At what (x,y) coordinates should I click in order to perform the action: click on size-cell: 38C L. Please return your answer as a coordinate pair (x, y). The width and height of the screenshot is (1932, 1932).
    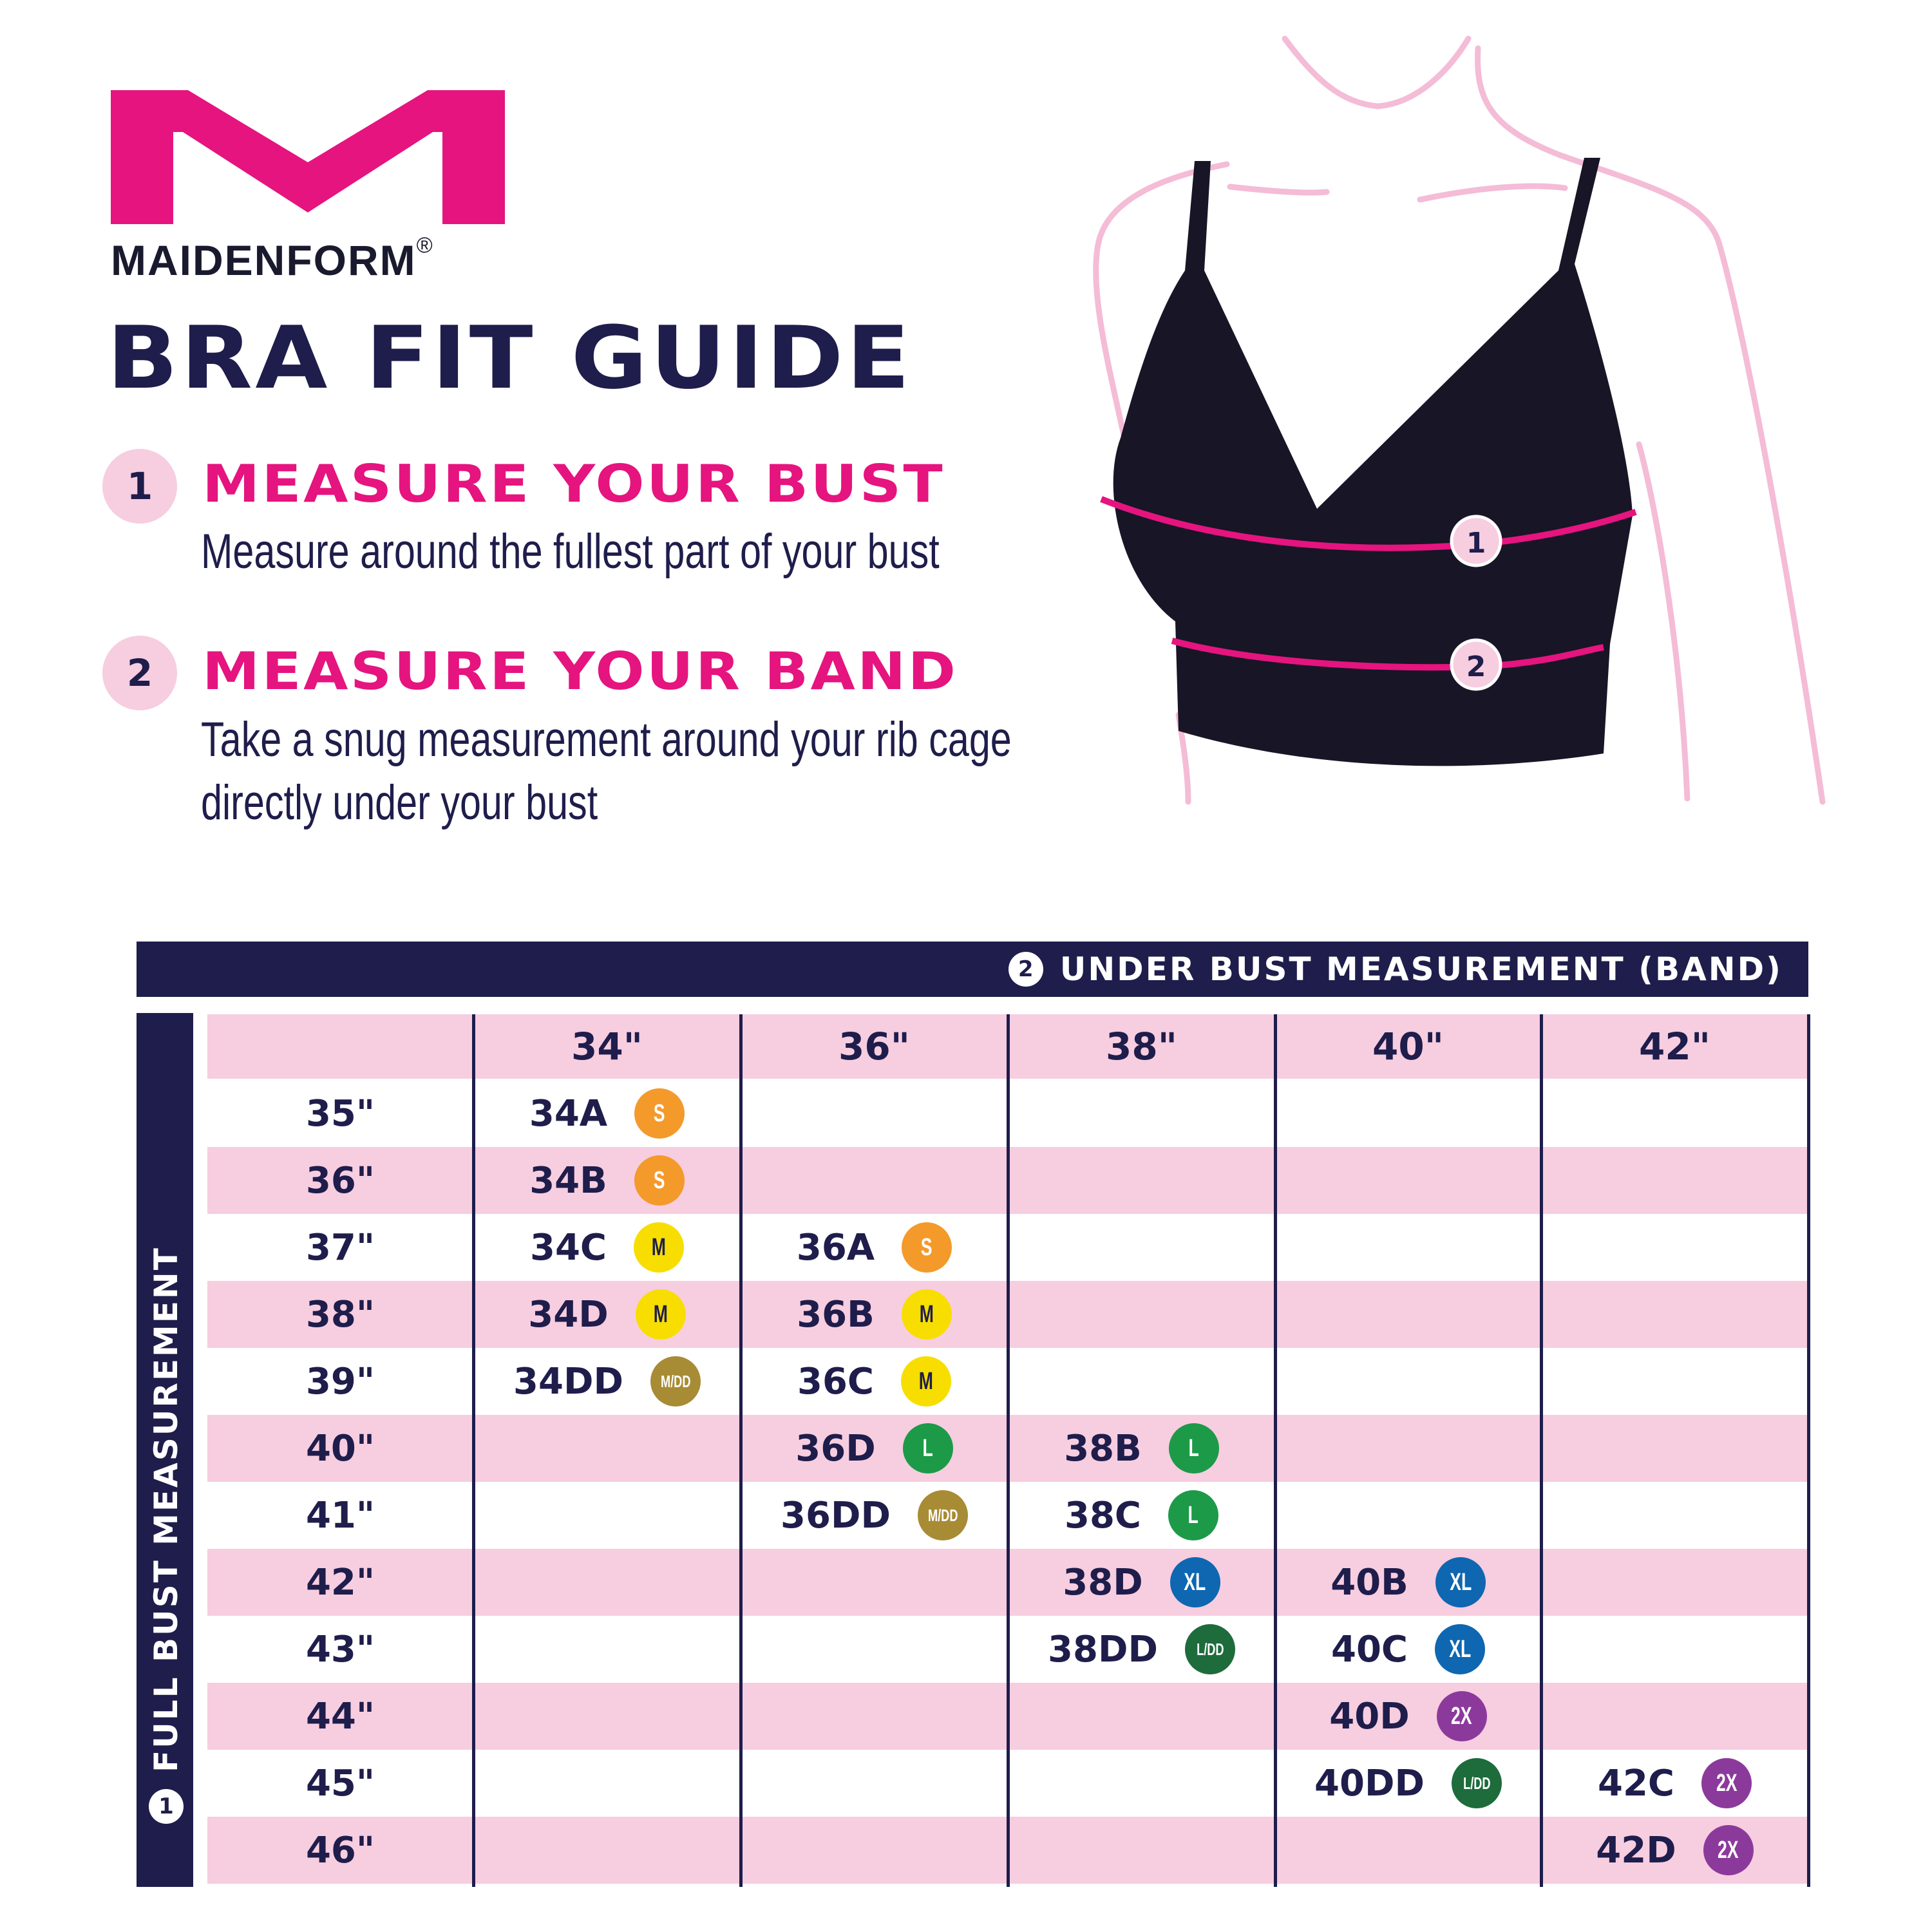
    Looking at the image, I should click on (1141, 1515).